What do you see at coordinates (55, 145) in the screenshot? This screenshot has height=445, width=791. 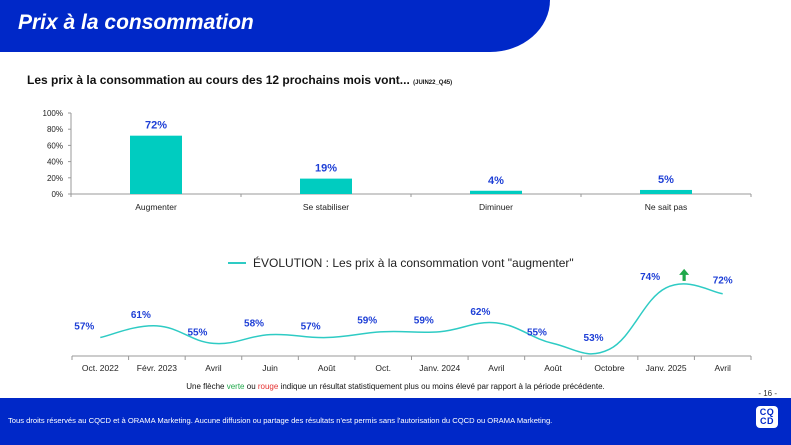 I see `y-tick-label: 60%` at bounding box center [55, 145].